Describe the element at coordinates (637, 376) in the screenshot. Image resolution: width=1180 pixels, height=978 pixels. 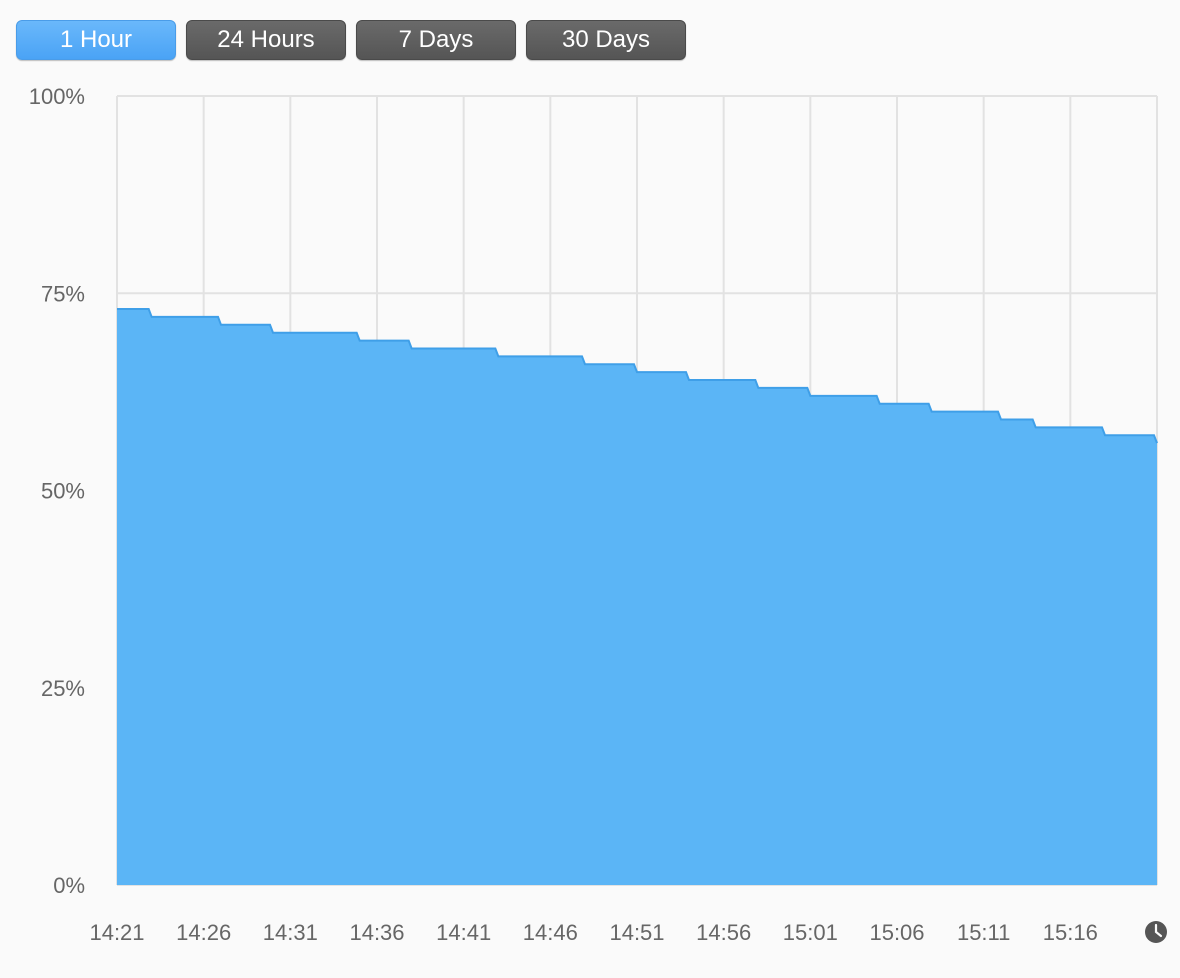
I see `area-line` at that location.